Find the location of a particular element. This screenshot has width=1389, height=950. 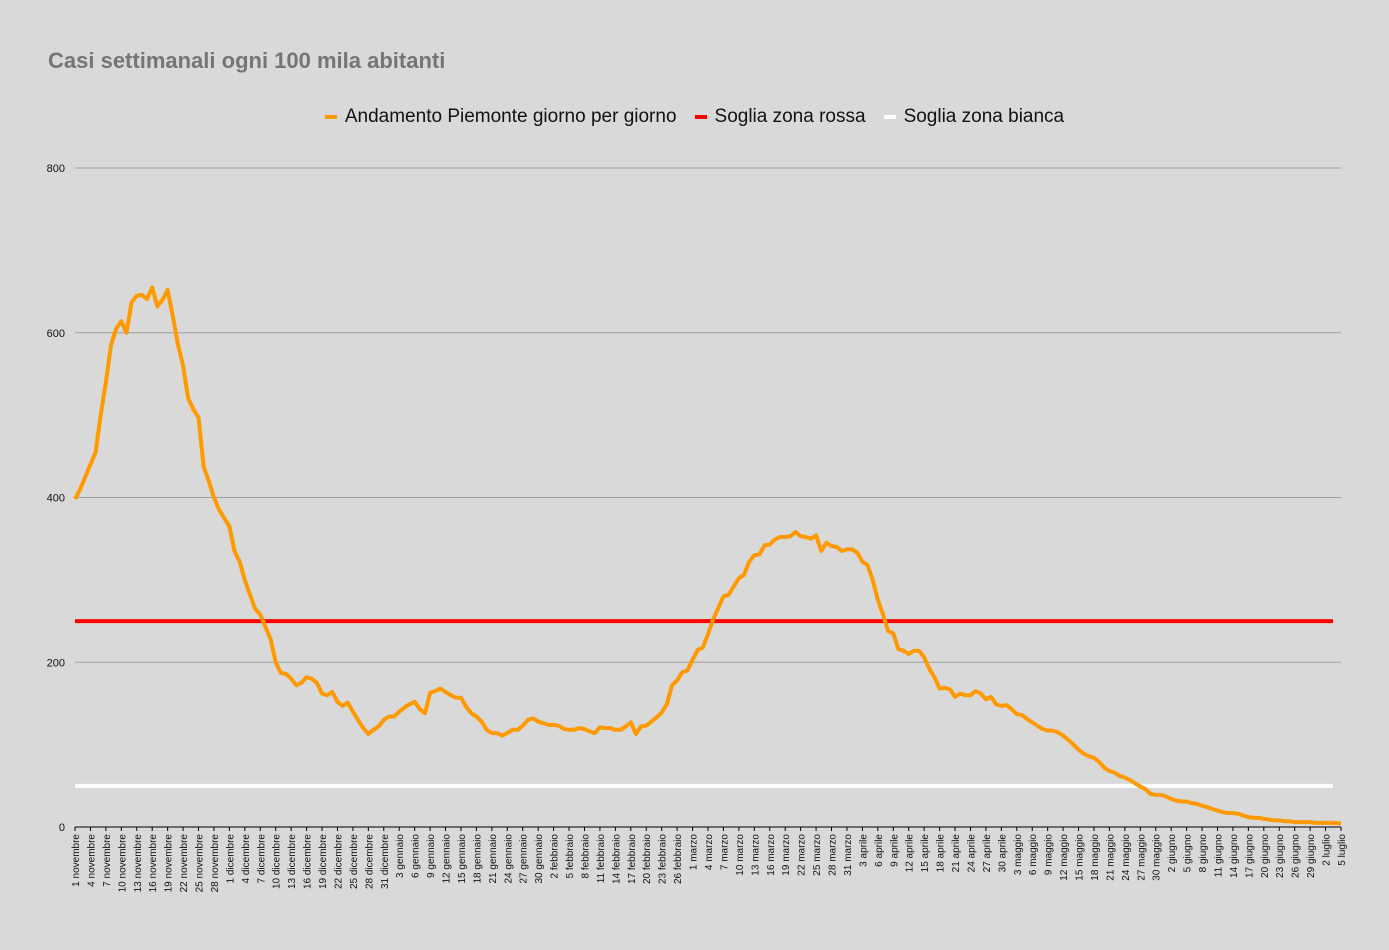

x-tick-label: 5 febbraio is located at coordinates (570, 856).